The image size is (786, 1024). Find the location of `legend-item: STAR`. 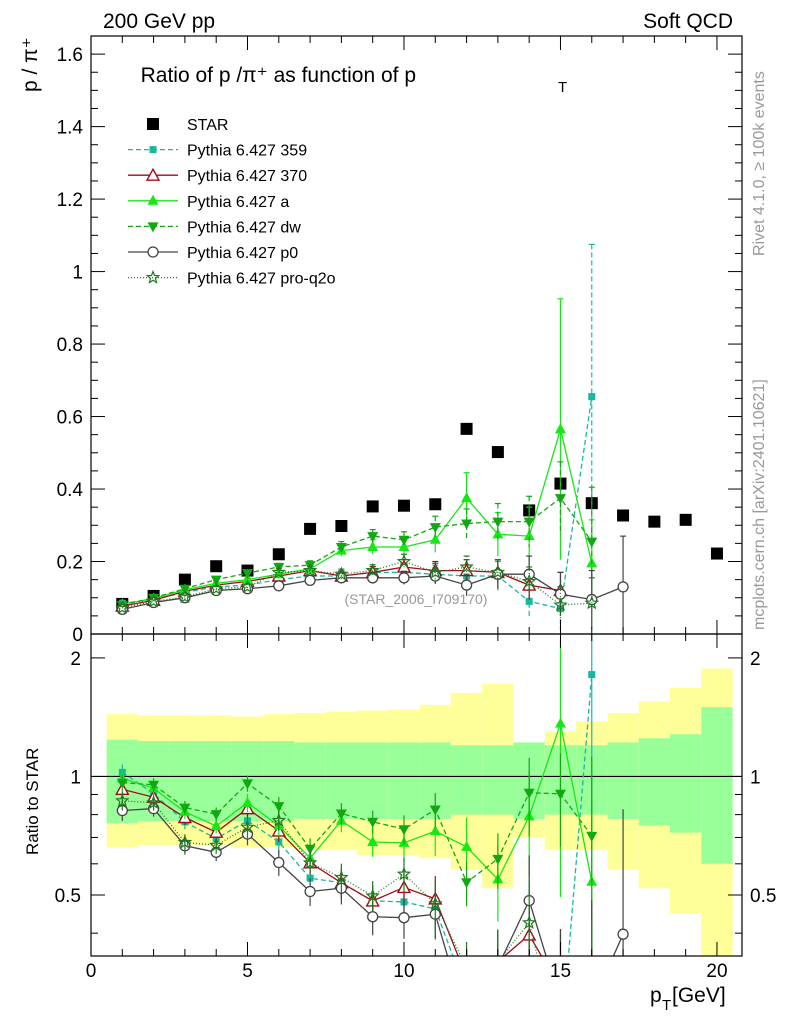

legend-item: STAR is located at coordinates (187, 125).